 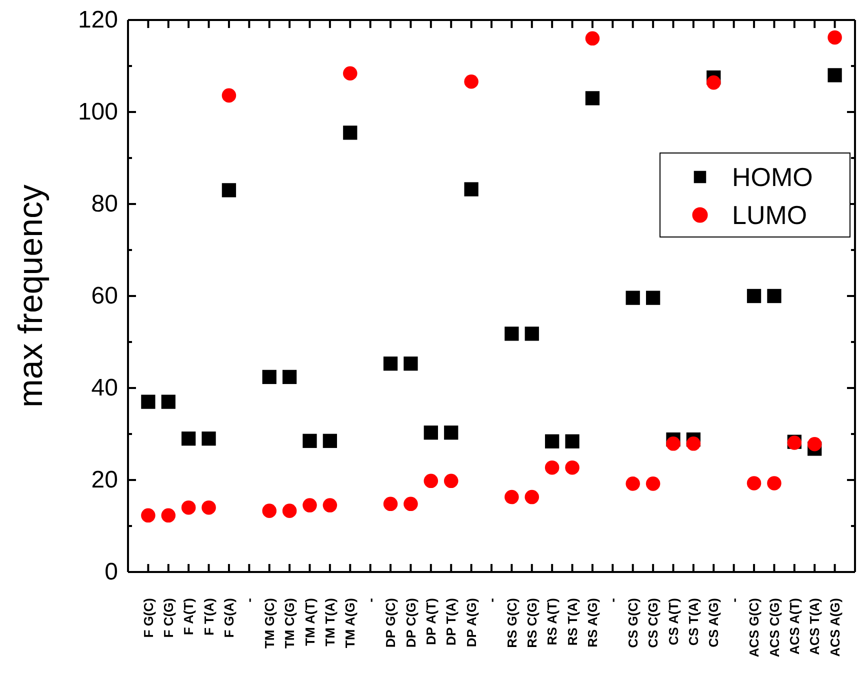 What do you see at coordinates (104, 480) in the screenshot?
I see `y-tick-label: 20` at bounding box center [104, 480].